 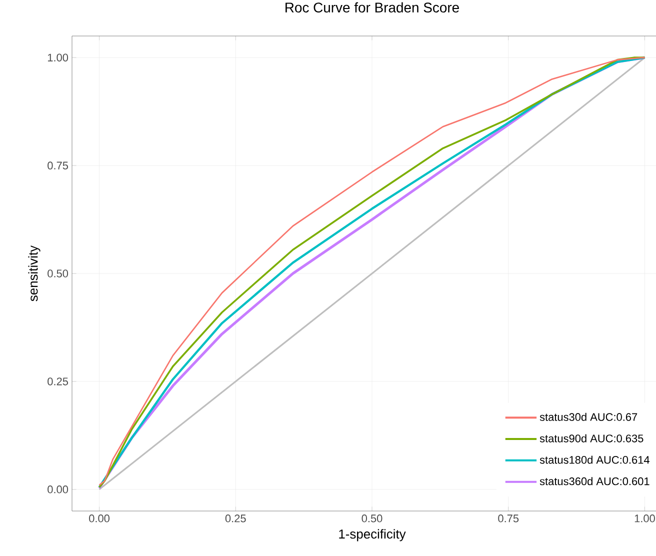 I want to click on x-tick-label: 0.50, so click(x=372, y=518).